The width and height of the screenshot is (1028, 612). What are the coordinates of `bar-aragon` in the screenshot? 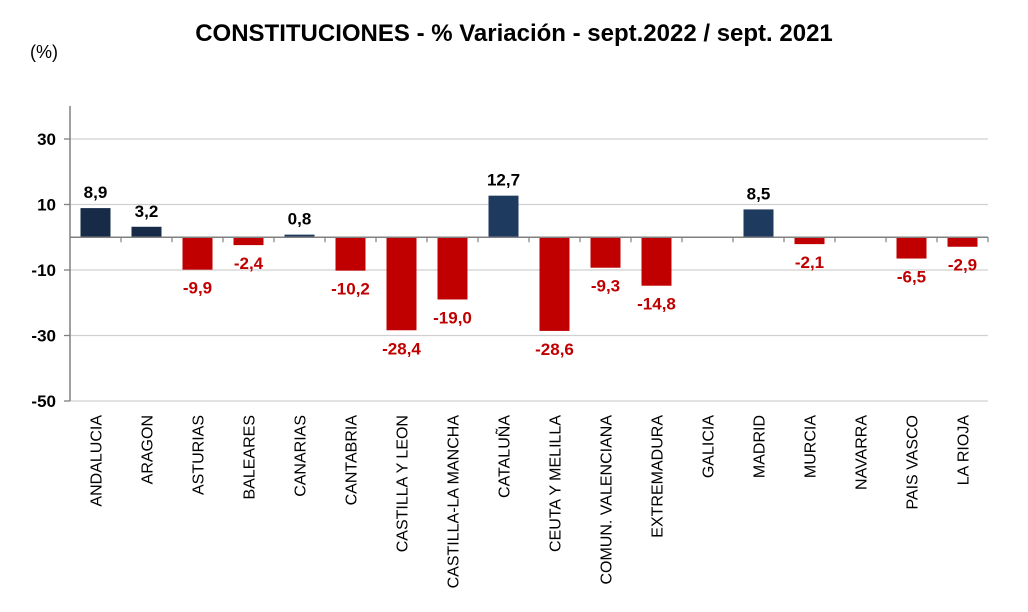 It's located at (146, 232).